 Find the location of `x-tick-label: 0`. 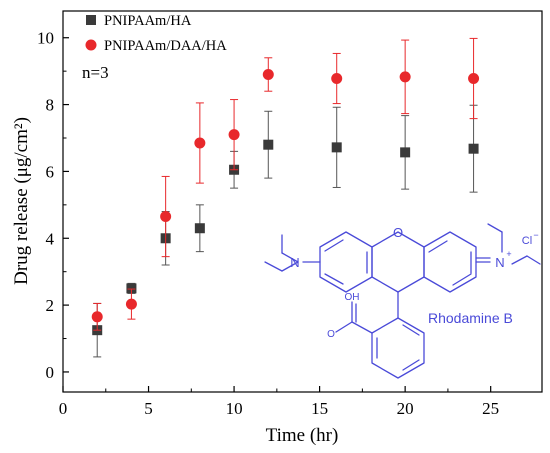

x-tick-label: 0 is located at coordinates (63, 408).